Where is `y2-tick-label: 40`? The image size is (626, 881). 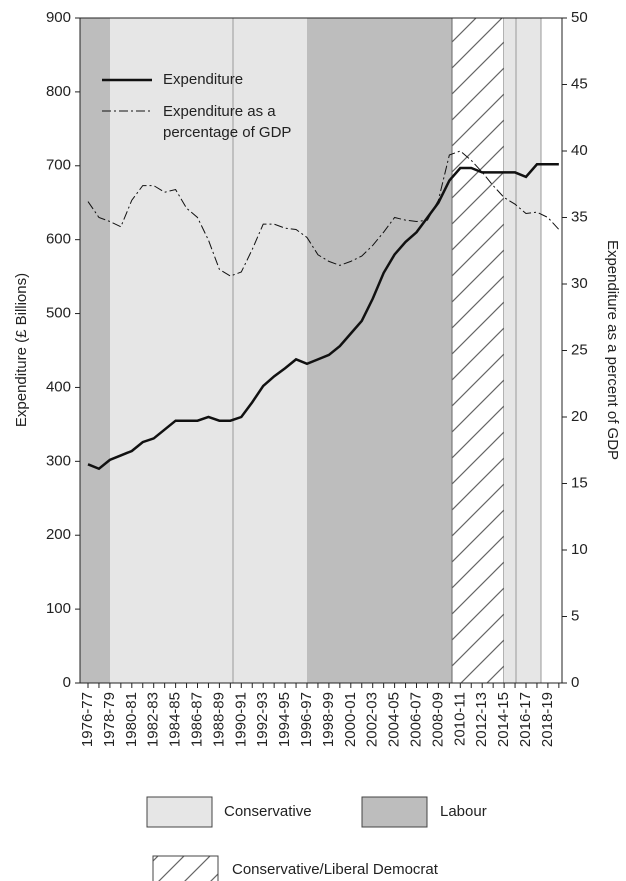 y2-tick-label: 40 is located at coordinates (579, 150).